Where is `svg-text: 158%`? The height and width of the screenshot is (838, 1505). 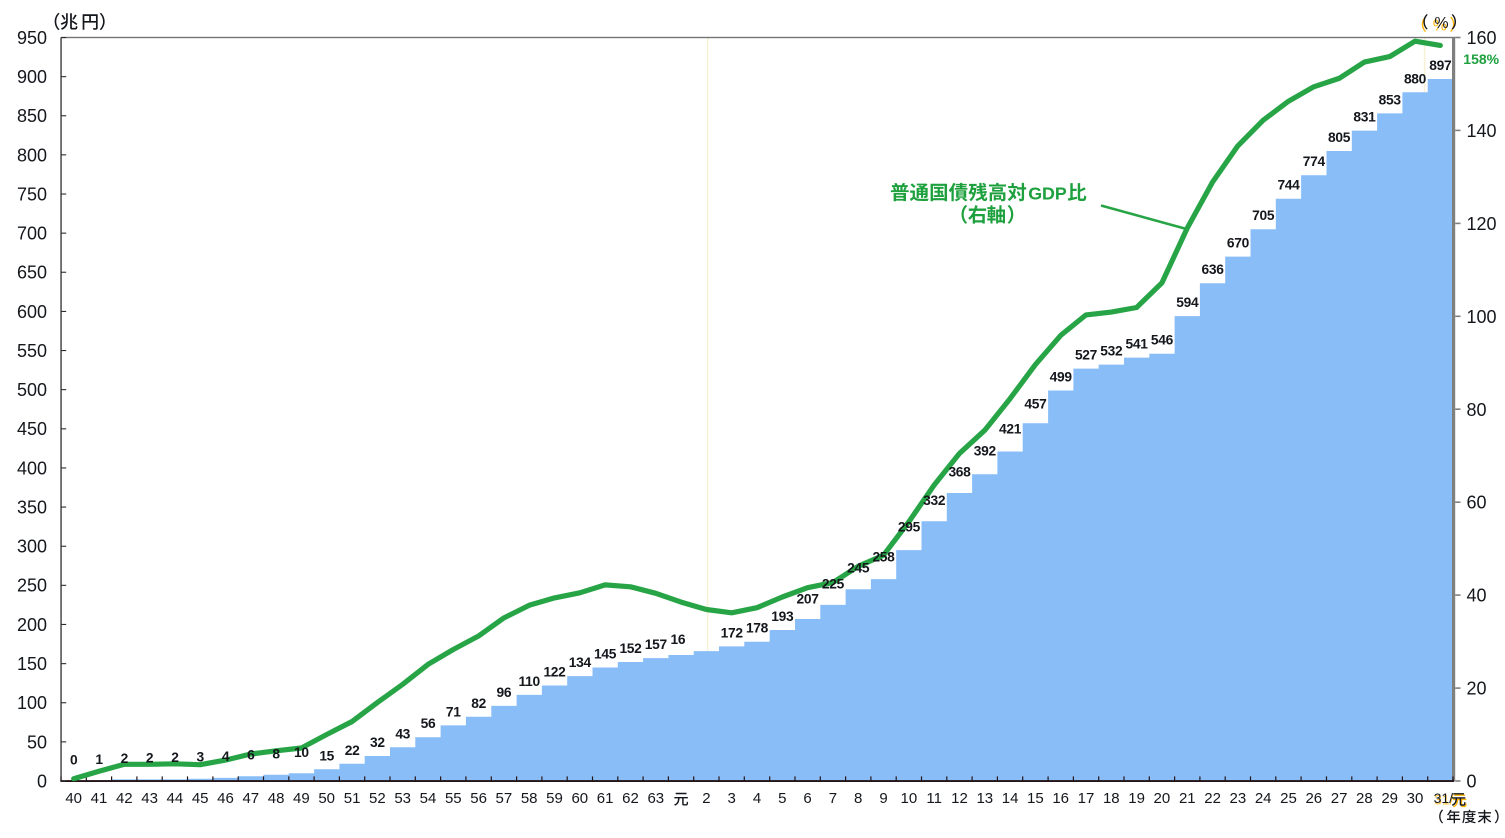 svg-text: 158% is located at coordinates (1481, 59).